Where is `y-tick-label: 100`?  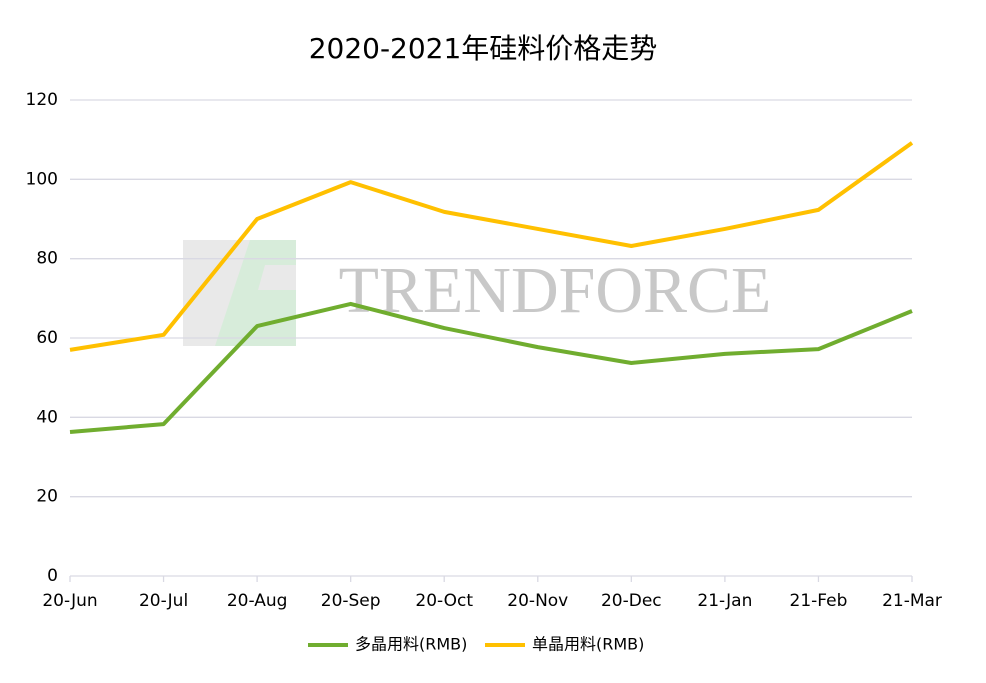 y-tick-label: 100 is located at coordinates (42, 179).